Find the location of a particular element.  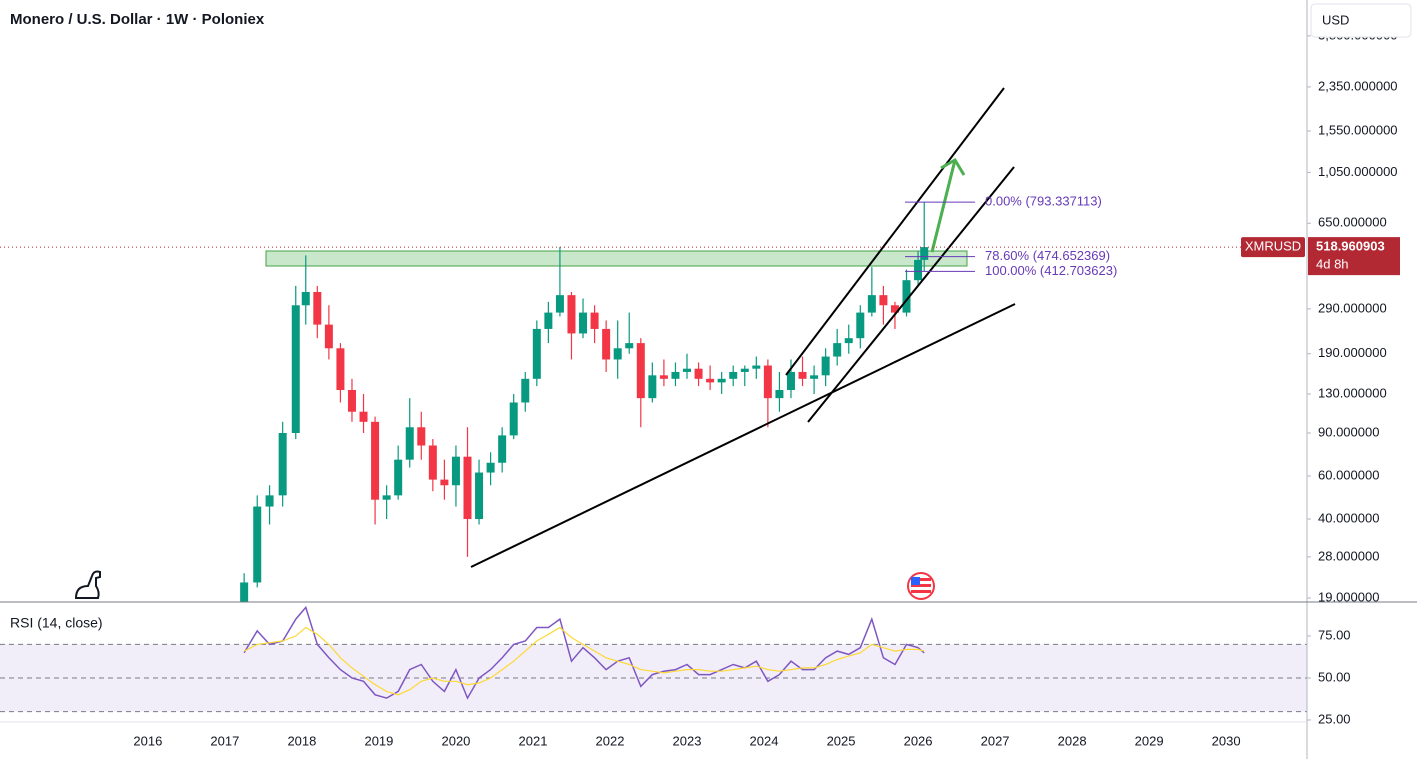

fib-label: 78.60% (474.652369) is located at coordinates (1047, 255).